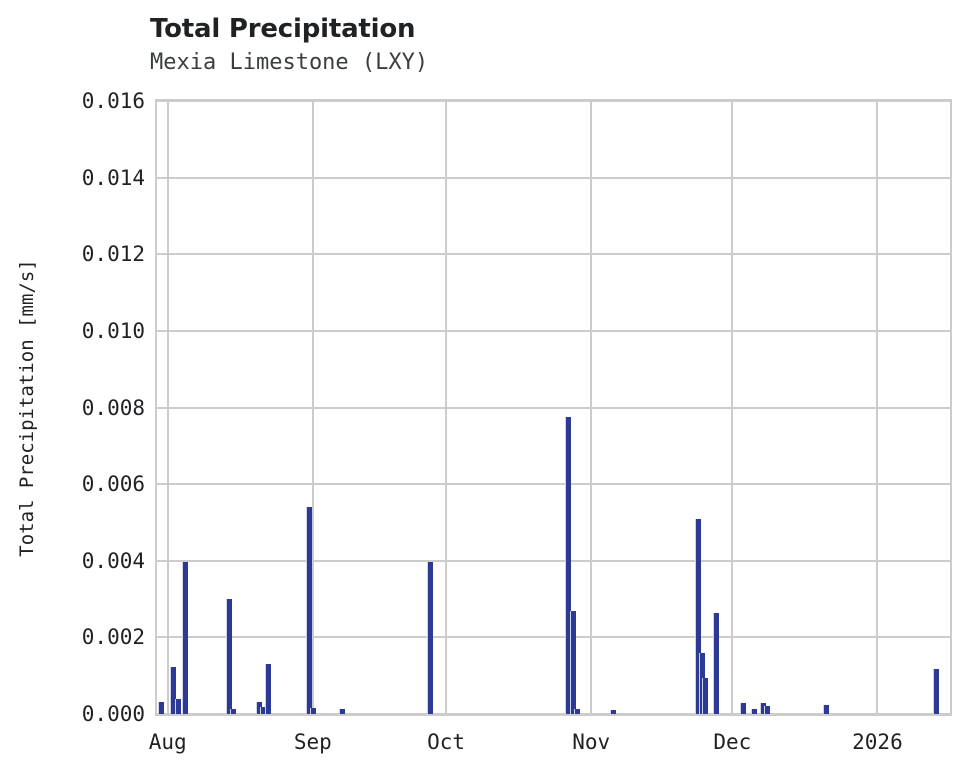  Describe the element at coordinates (289, 62) in the screenshot. I see `chart-subtitle: Mexia Limestone (LXY)` at that location.